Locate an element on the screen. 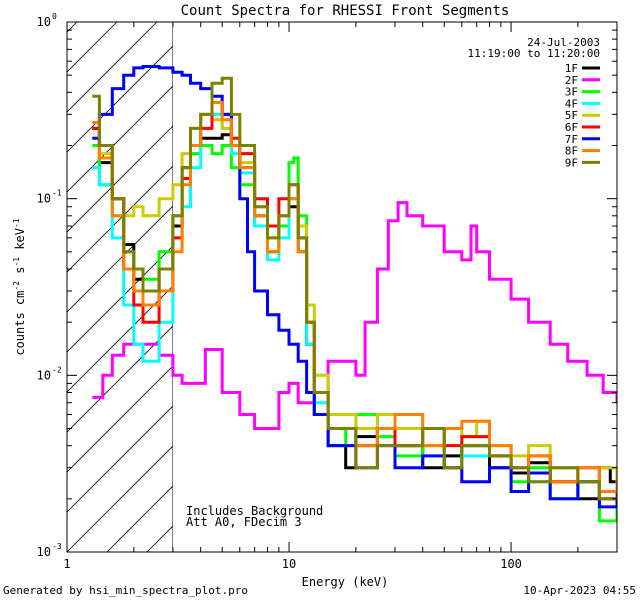 Image resolution: width=640 pixels, height=600 pixels. legend-label-4F: 4F is located at coordinates (571, 103).